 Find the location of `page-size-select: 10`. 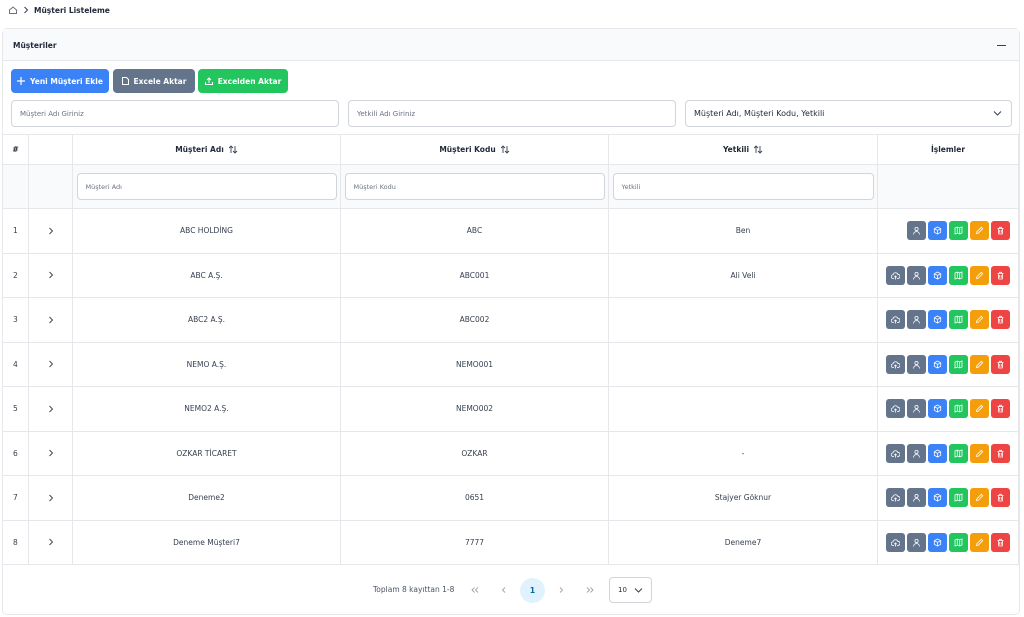

page-size-select: 10 is located at coordinates (630, 590).